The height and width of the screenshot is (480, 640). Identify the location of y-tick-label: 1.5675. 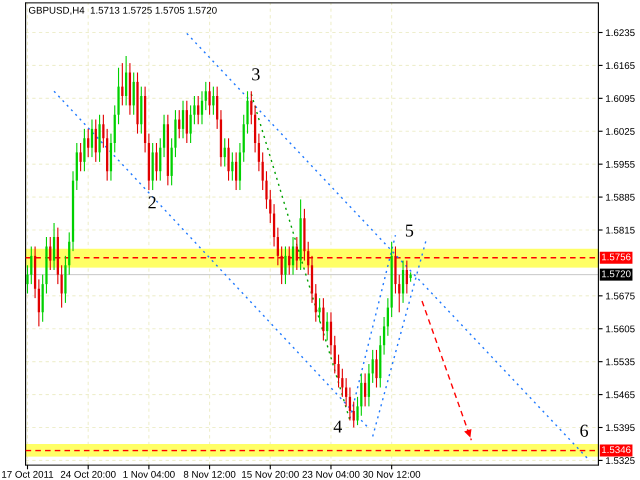
(620, 296).